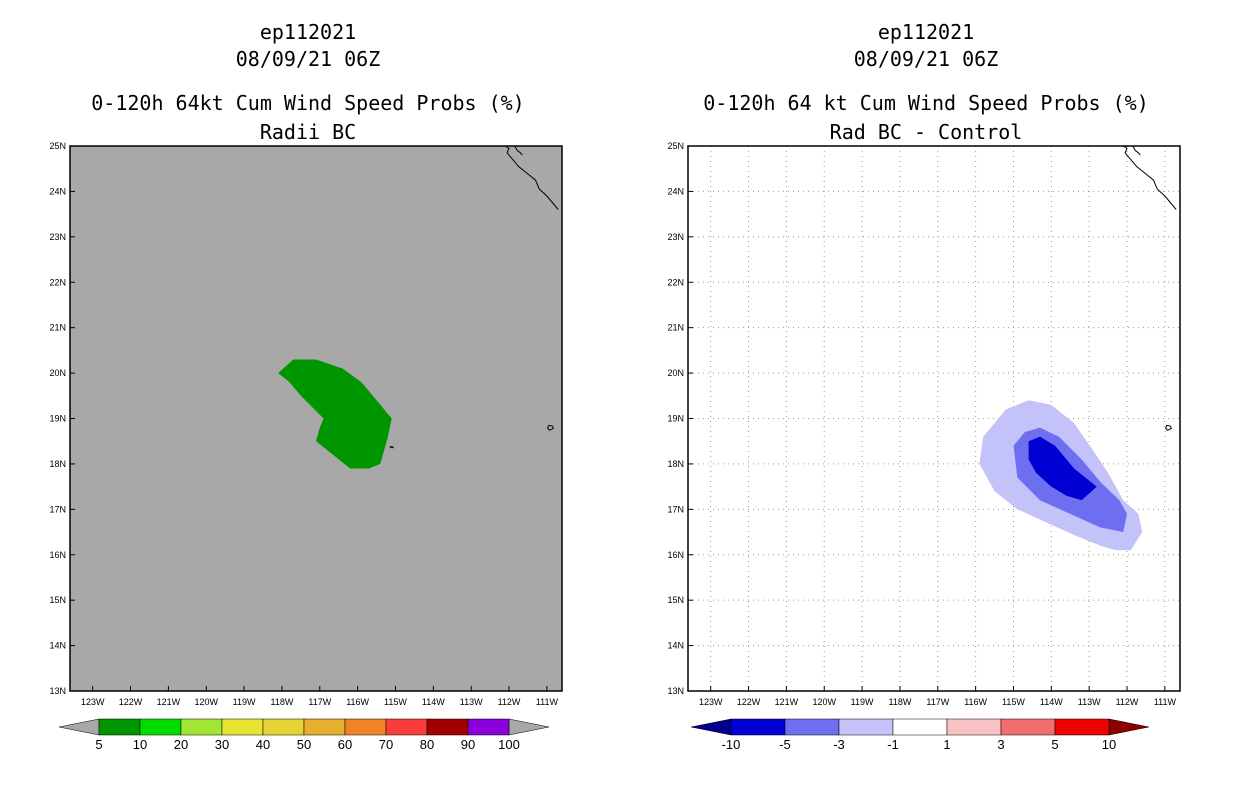 The height and width of the screenshot is (800, 1236). Describe the element at coordinates (57, 237) in the screenshot. I see `left-y-tick-label: 23N` at that location.